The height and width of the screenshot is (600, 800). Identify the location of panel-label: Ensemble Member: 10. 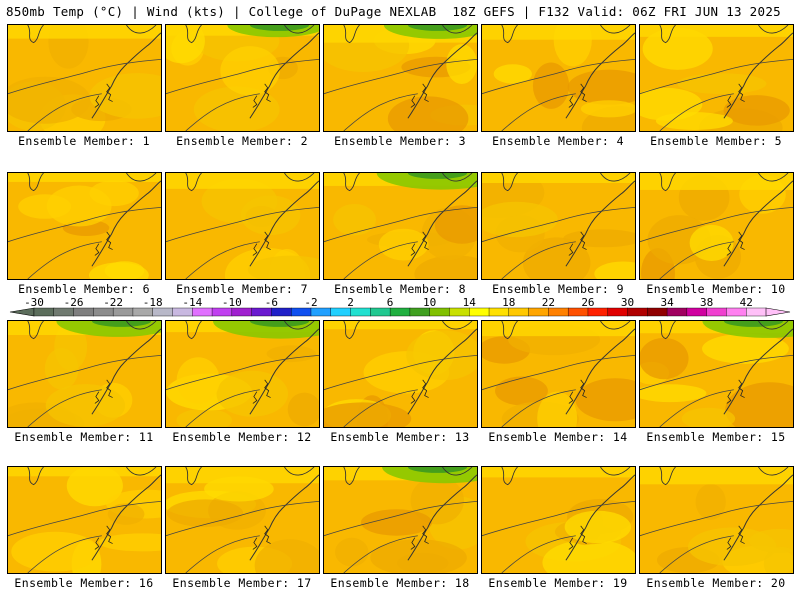
(716, 289).